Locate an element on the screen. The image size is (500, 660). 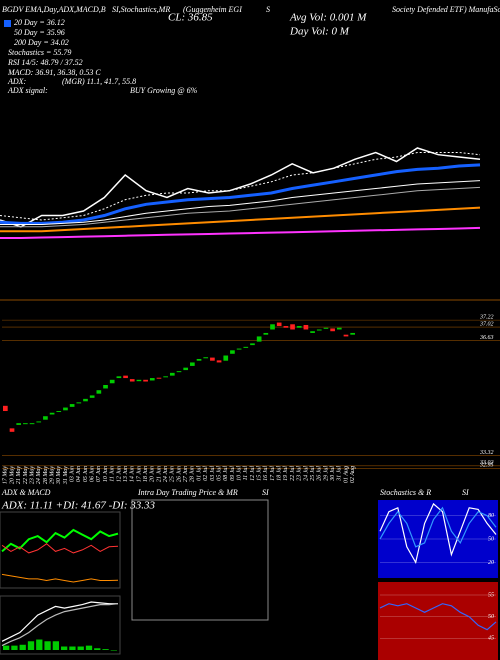
y-tick-label: 32.95 is located at coordinates (486, 466).